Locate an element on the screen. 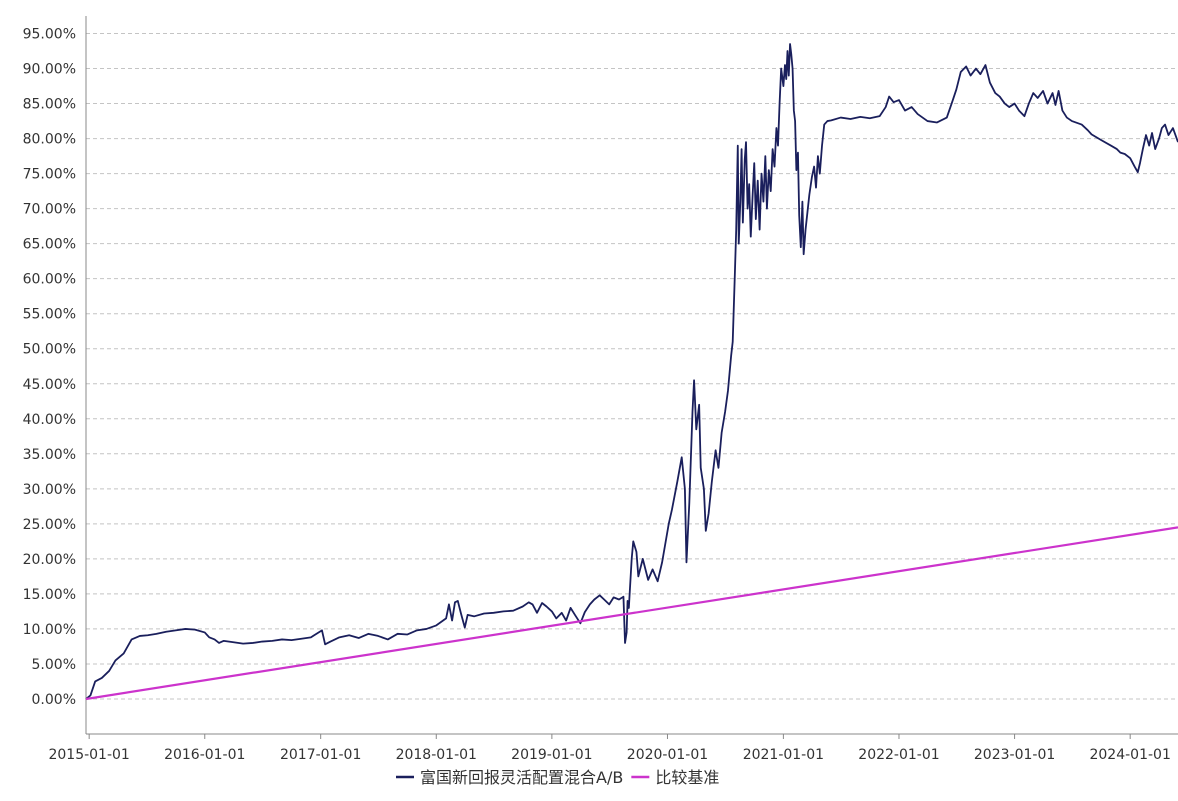 The height and width of the screenshot is (801, 1178). y-tick-label: 40.00% is located at coordinates (49, 420).